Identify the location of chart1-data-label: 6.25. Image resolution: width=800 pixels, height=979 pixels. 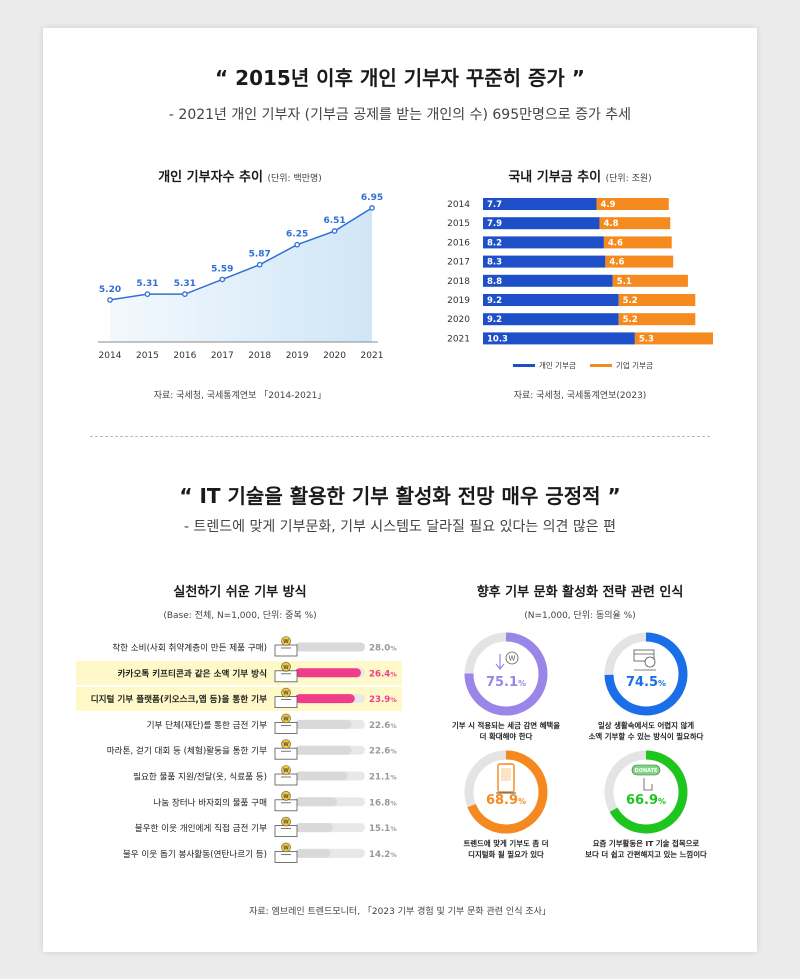
(297, 235).